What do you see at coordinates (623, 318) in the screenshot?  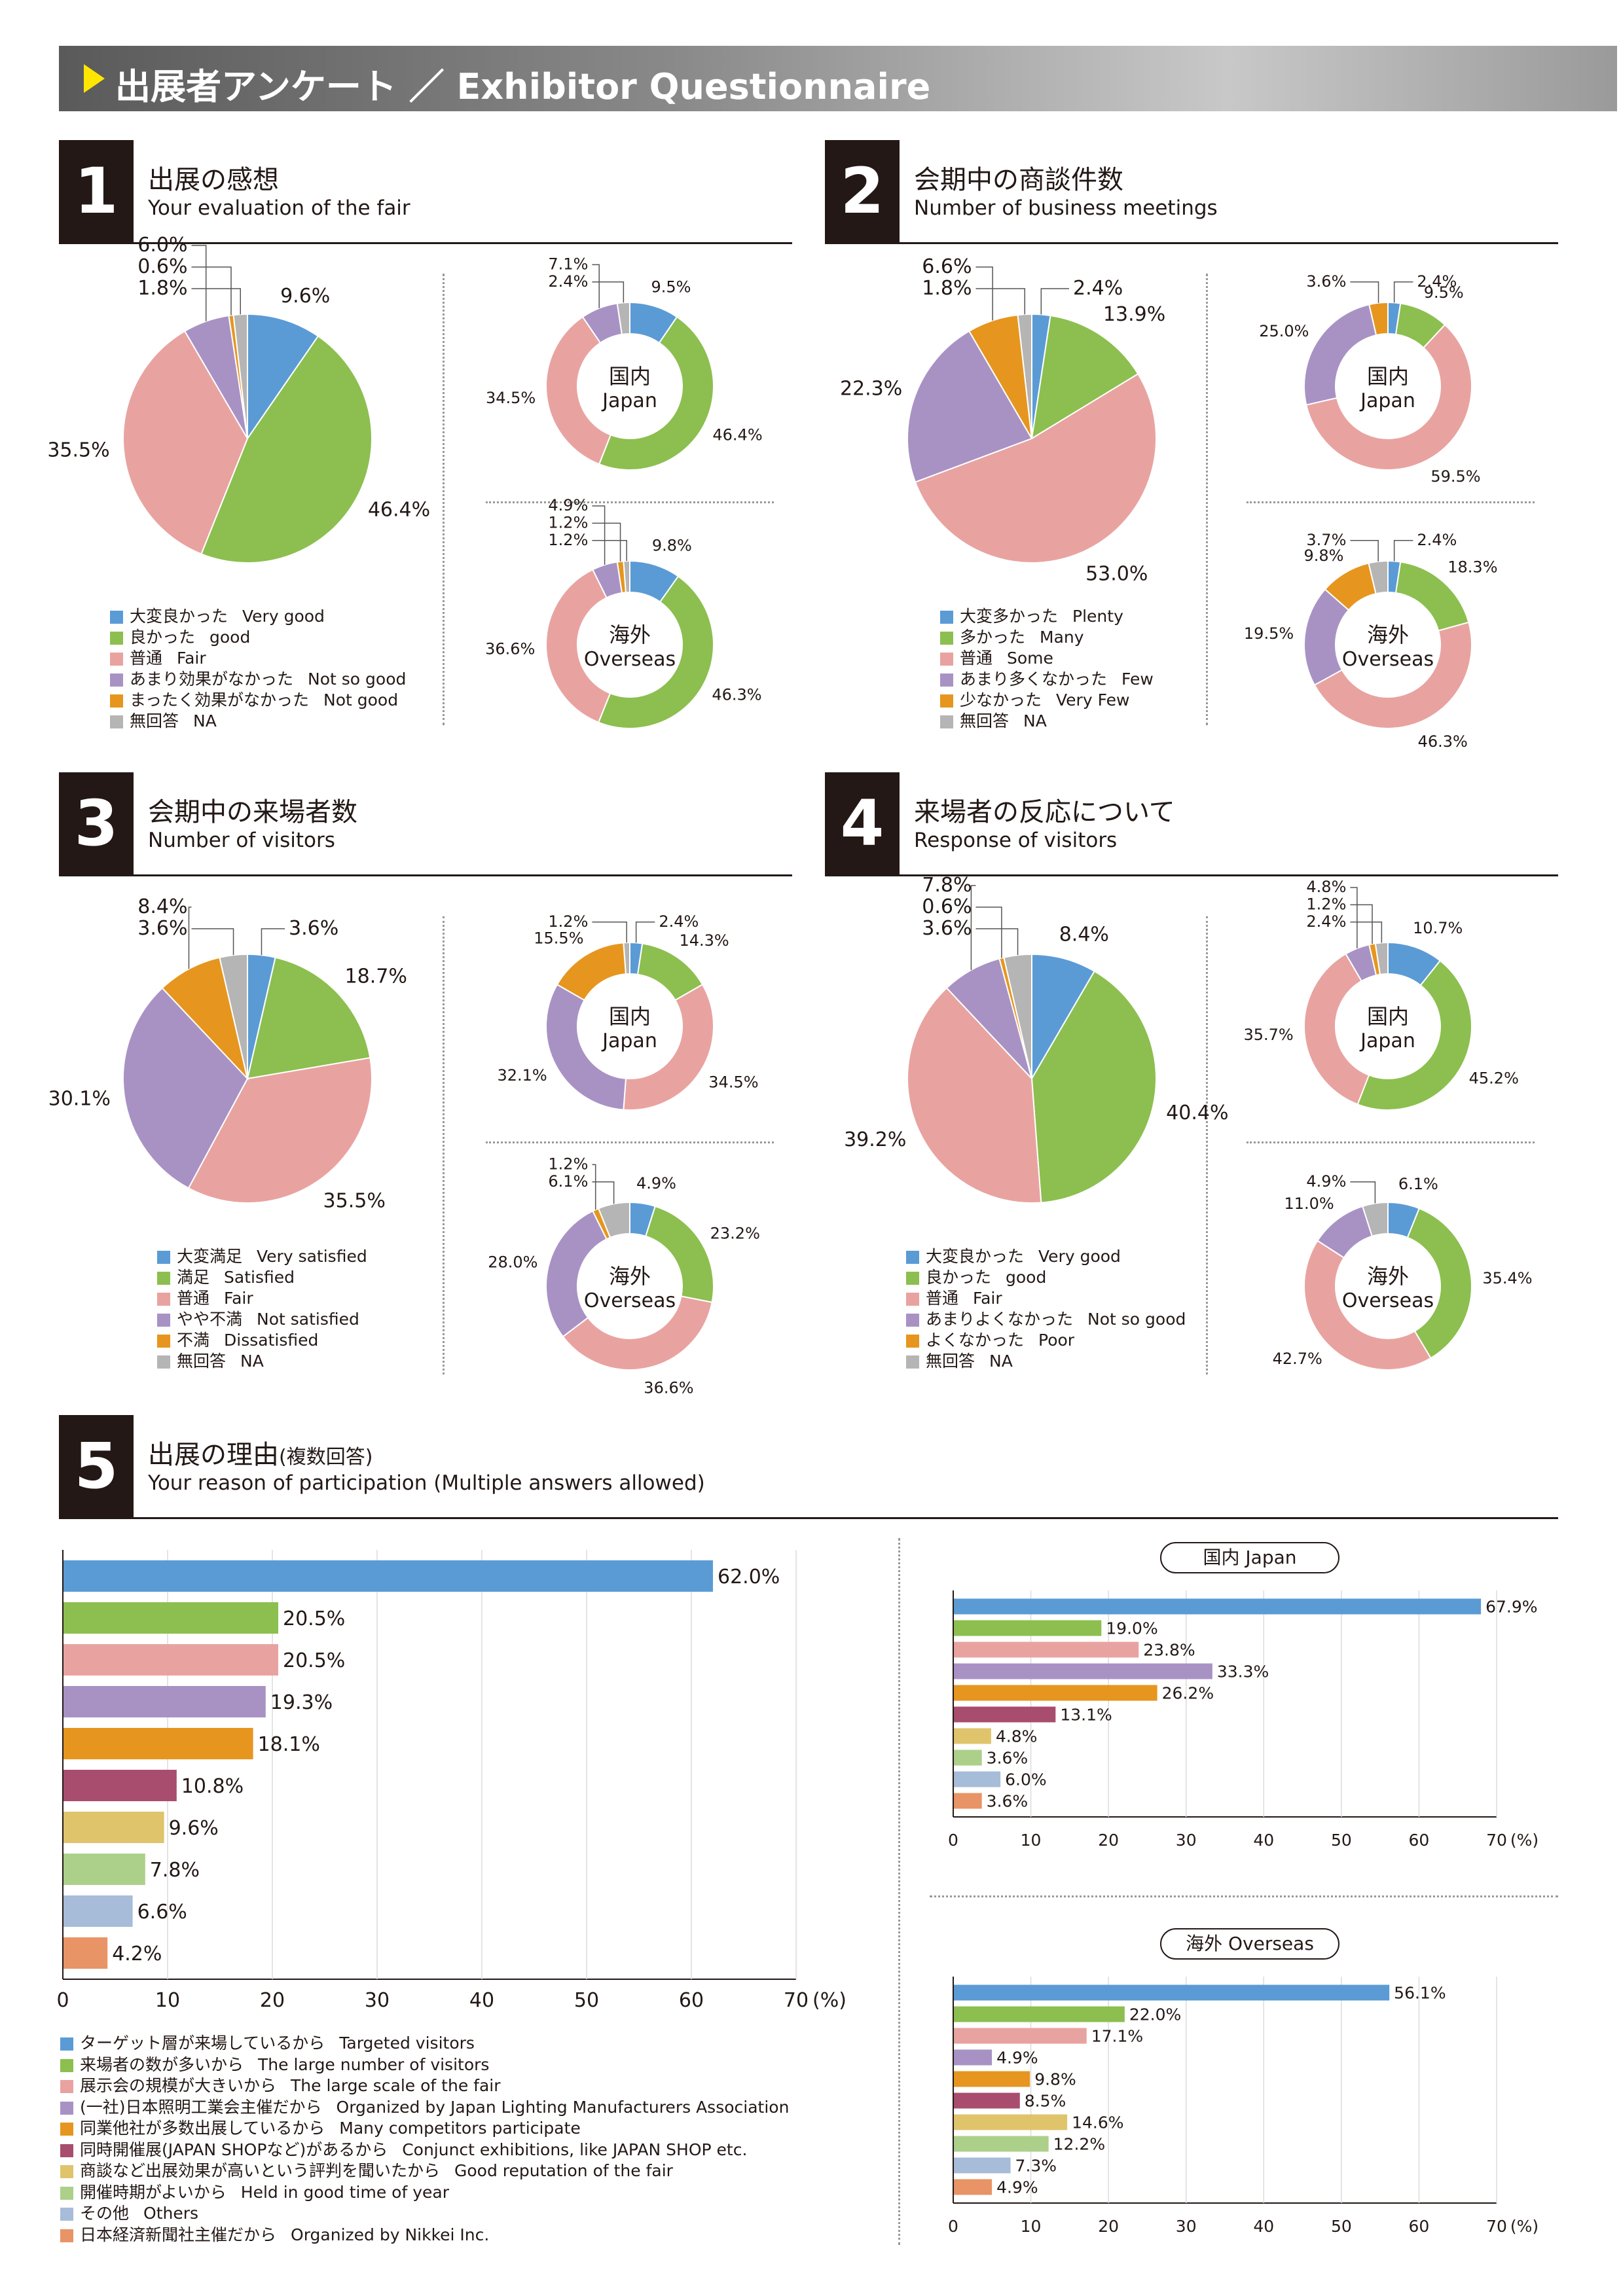 I see `q1-donut-japan-slice-na` at bounding box center [623, 318].